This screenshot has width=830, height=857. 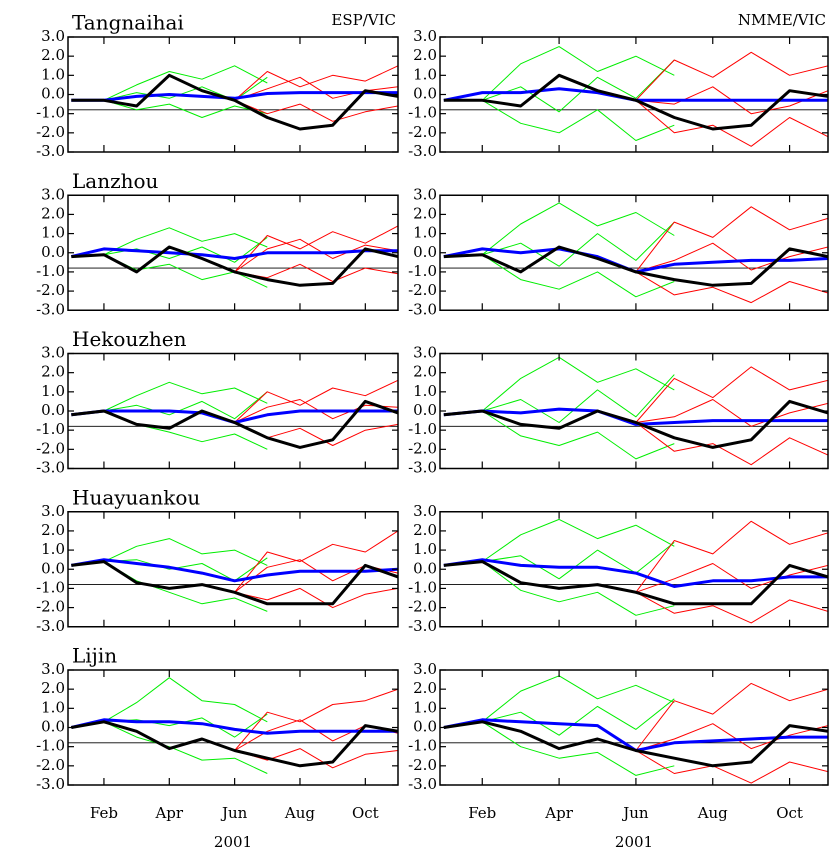 What do you see at coordinates (104, 813) in the screenshot?
I see `x-tick-label: Feb` at bounding box center [104, 813].